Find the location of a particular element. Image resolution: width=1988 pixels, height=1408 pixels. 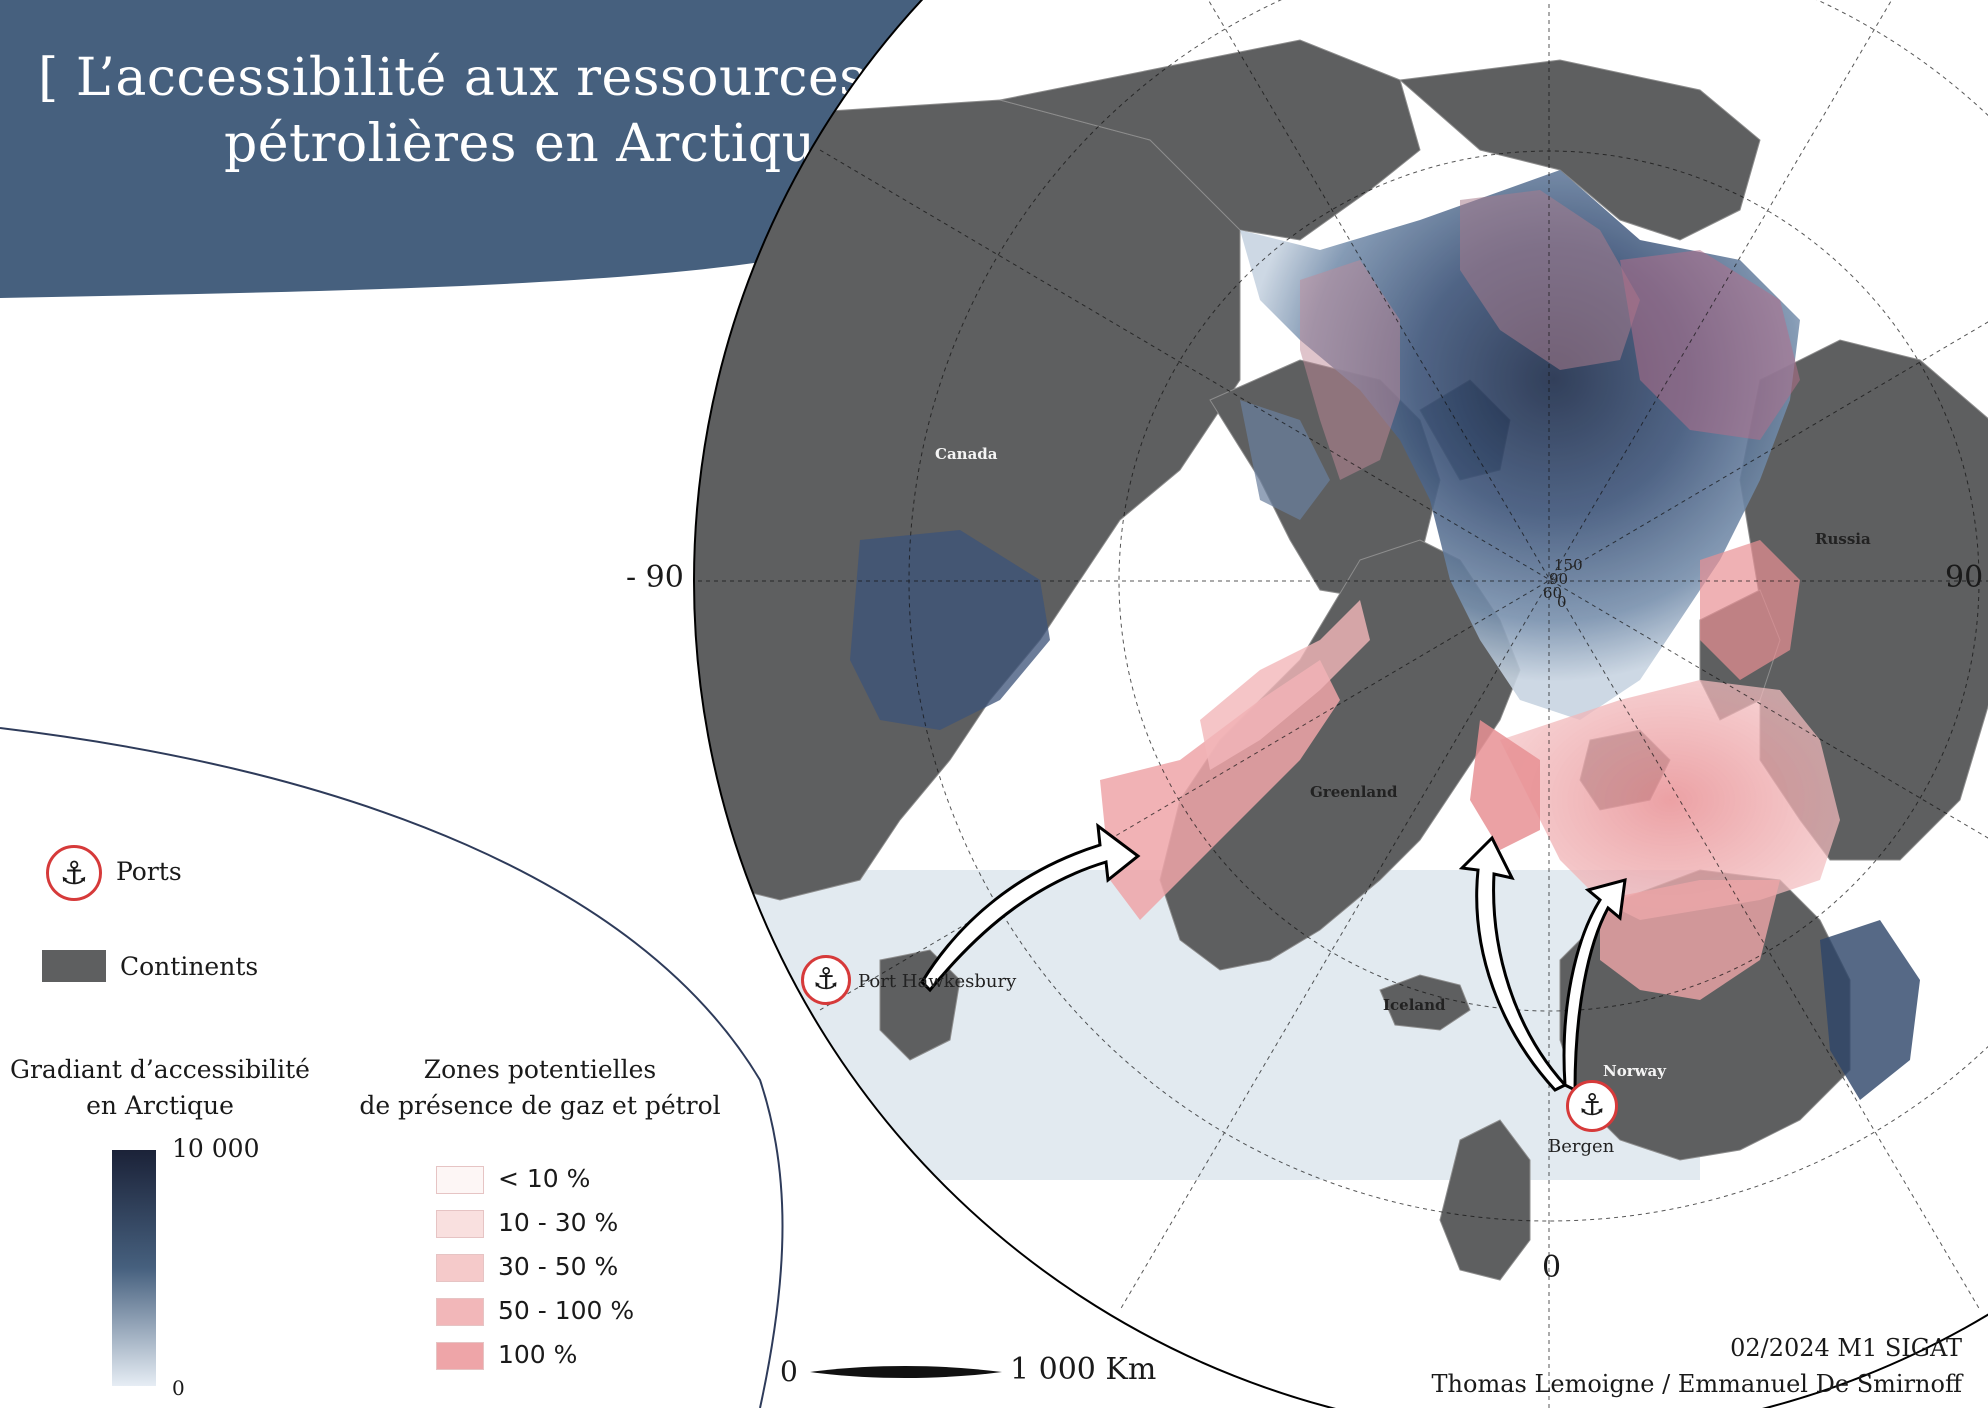

arrow-port-hawkesbury is located at coordinates (1030, 907).